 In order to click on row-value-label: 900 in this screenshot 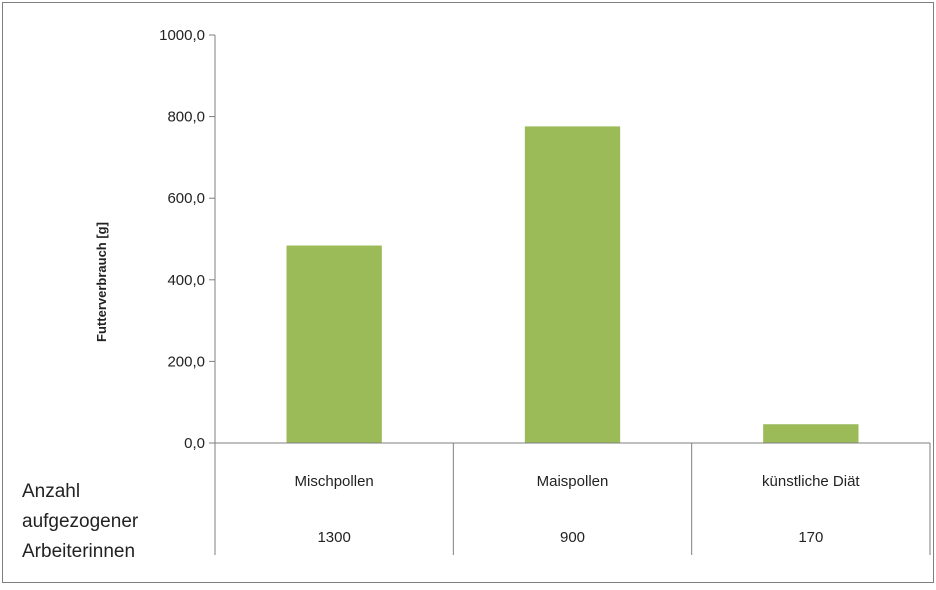, I will do `click(572, 537)`.